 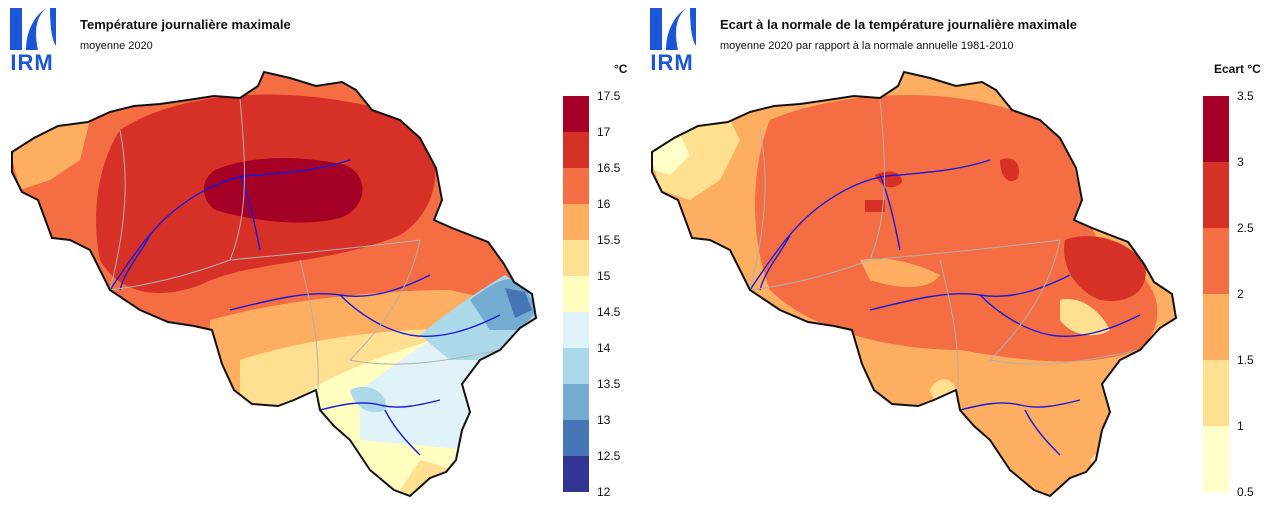 I want to click on legend-tick: 13, so click(x=604, y=420).